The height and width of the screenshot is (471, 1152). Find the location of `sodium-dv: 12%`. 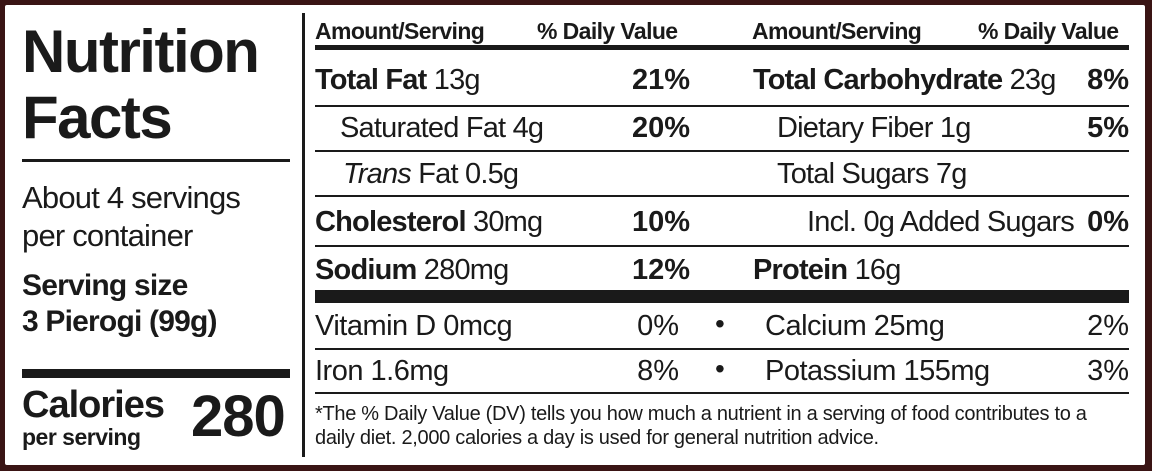

sodium-dv: 12% is located at coordinates (660, 270).